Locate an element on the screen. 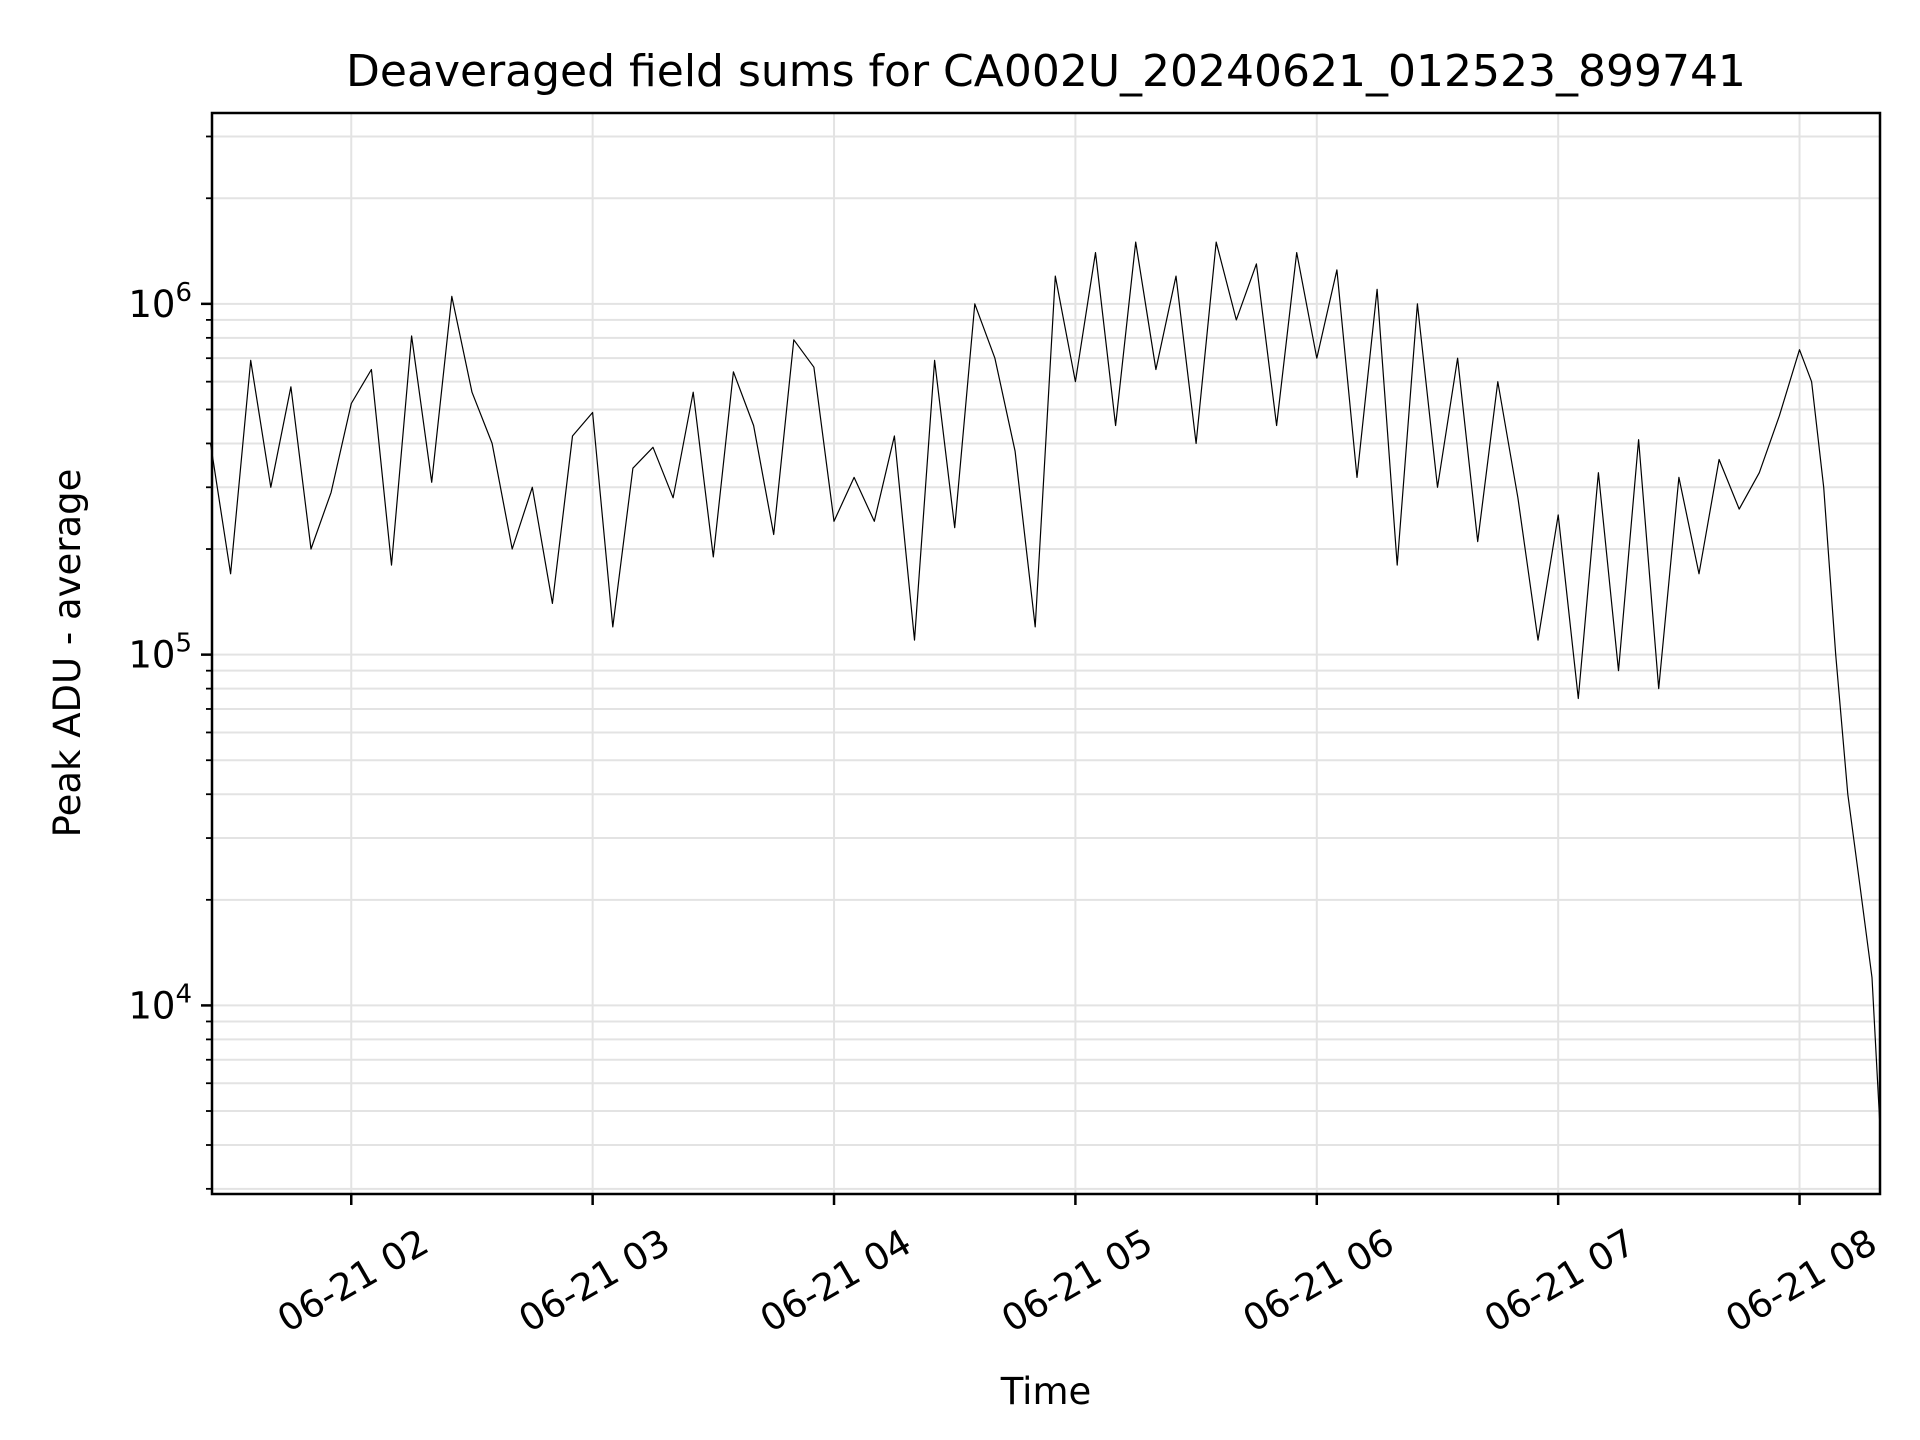 The height and width of the screenshot is (1440, 1920). x-tick-label: 06-21 02 is located at coordinates (353, 1281).